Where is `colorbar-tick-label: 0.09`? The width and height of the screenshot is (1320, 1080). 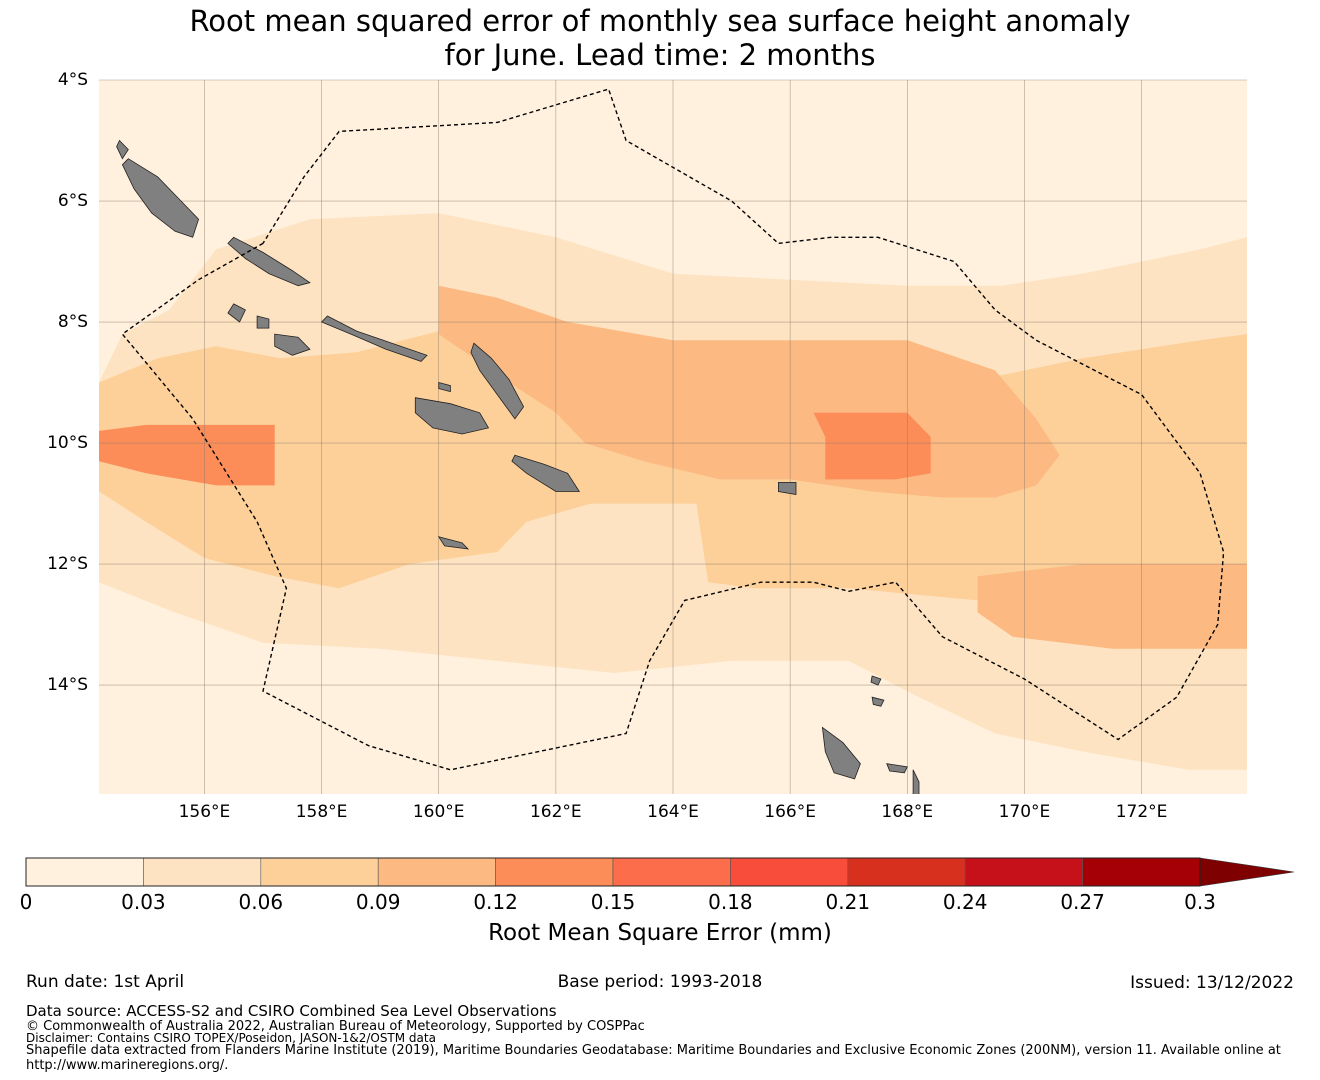
colorbar-tick-label: 0.09 is located at coordinates (378, 902).